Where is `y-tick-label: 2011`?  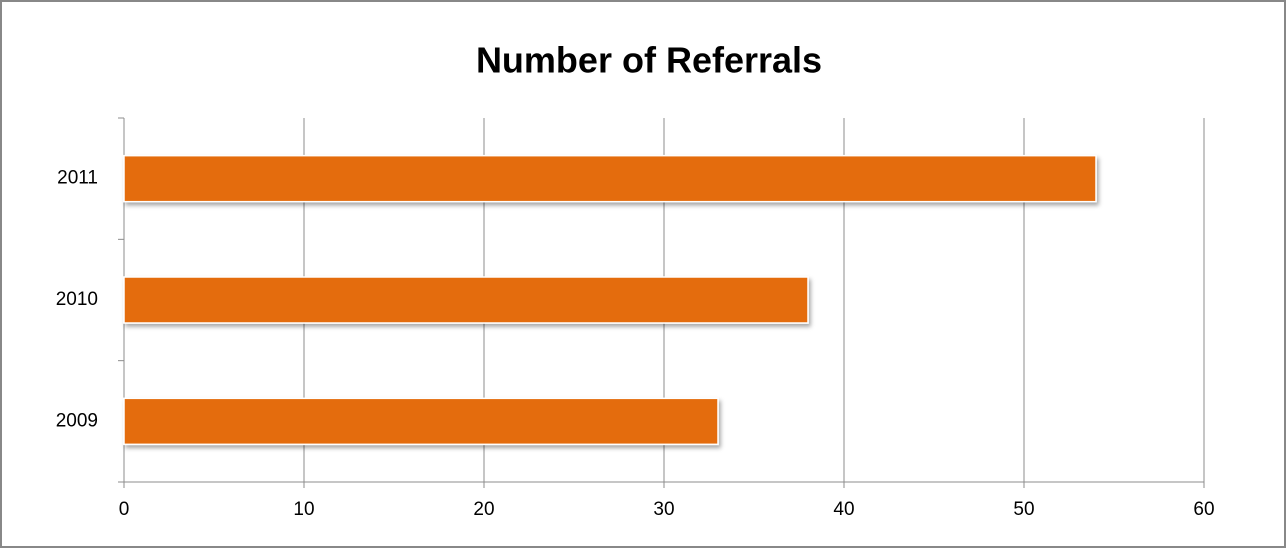 y-tick-label: 2011 is located at coordinates (77, 178).